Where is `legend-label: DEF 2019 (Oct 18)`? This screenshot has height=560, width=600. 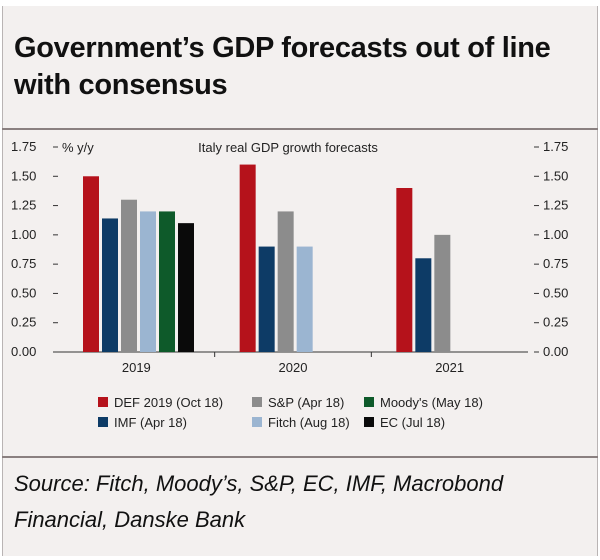 legend-label: DEF 2019 (Oct 18) is located at coordinates (168, 402).